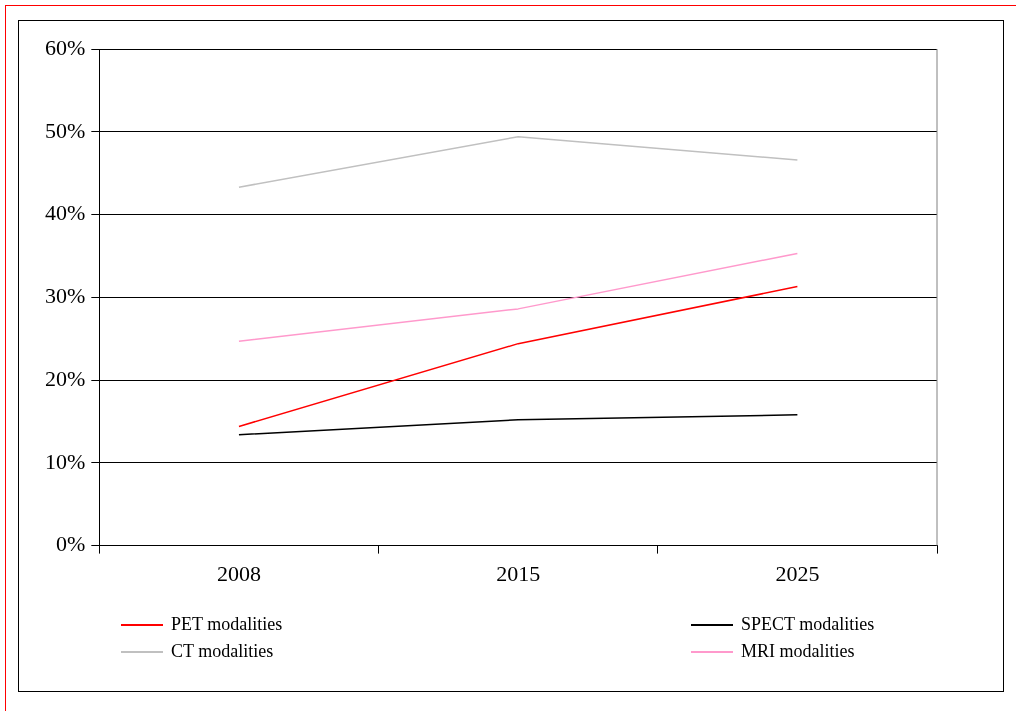  I want to click on y-tick-label: 50%, so click(65, 130).